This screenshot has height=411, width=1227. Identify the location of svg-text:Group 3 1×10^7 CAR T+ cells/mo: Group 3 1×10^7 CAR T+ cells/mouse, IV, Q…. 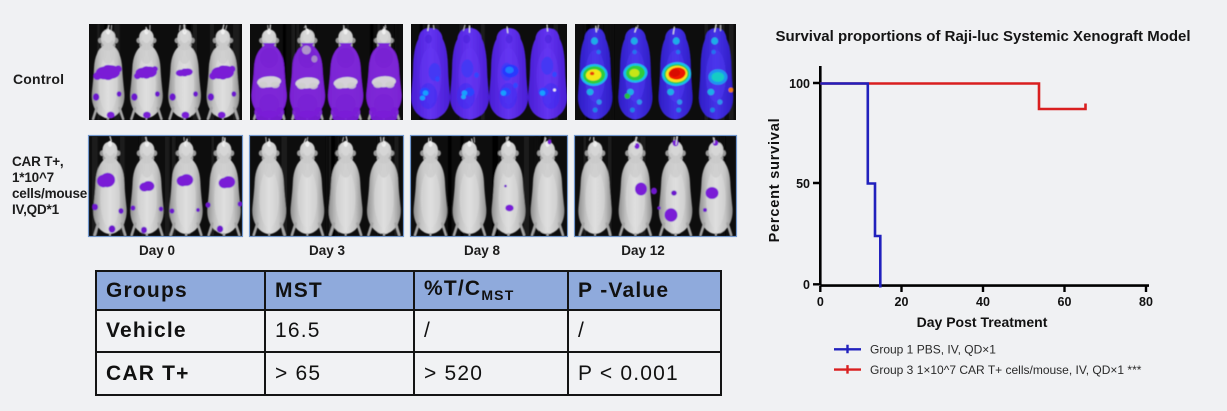
(1006, 370).